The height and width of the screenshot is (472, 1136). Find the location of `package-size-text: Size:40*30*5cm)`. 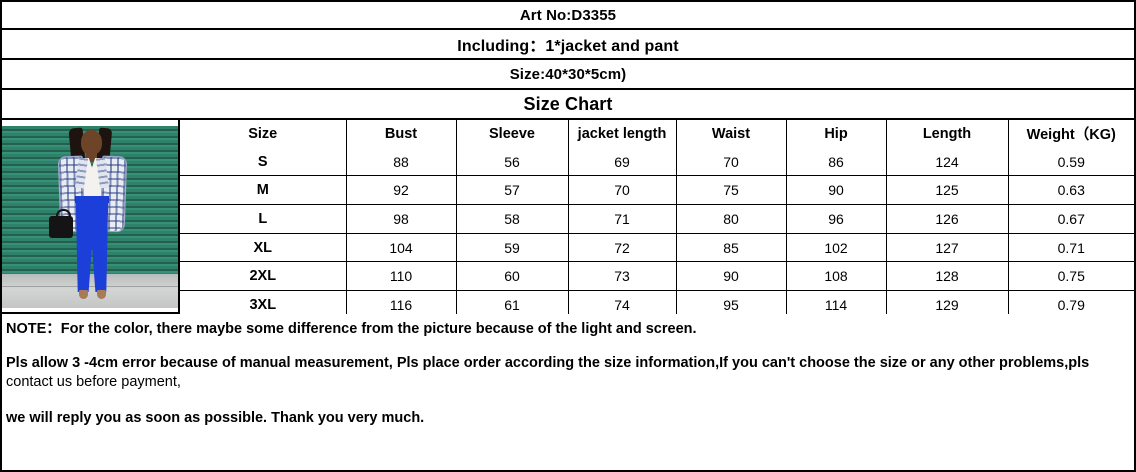

package-size-text: Size:40*30*5cm) is located at coordinates (568, 74).